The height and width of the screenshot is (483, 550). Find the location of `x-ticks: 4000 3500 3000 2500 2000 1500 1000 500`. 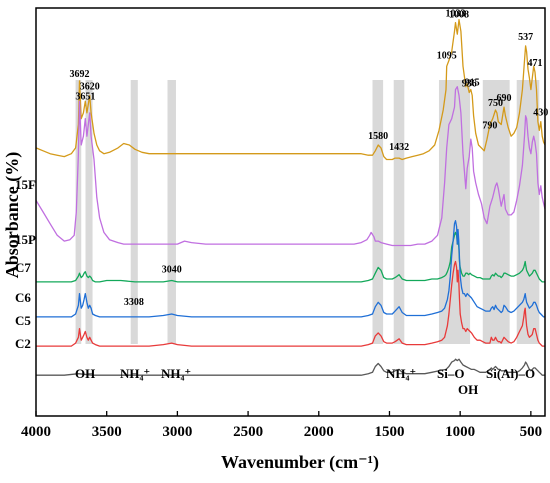

x-ticks: 4000 3500 3000 2500 2000 1500 1000 500 is located at coordinates (281, 425).